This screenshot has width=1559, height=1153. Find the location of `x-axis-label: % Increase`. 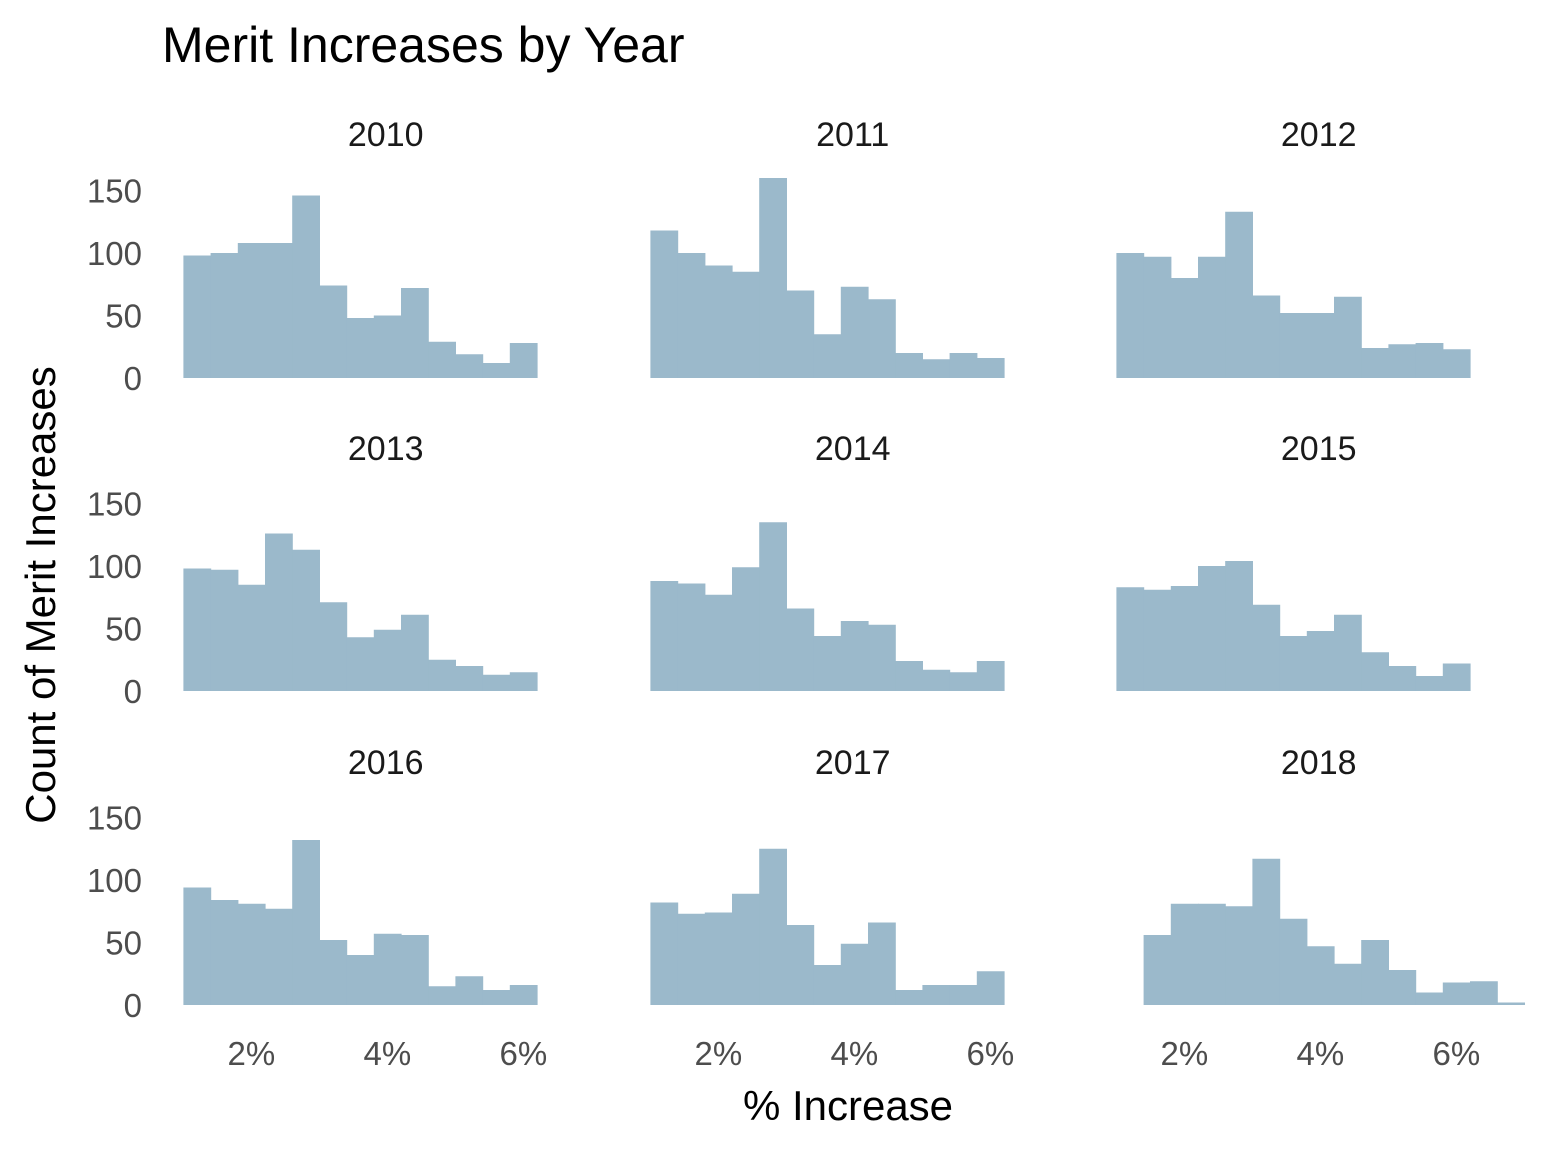

x-axis-label: % Increase is located at coordinates (848, 1105).